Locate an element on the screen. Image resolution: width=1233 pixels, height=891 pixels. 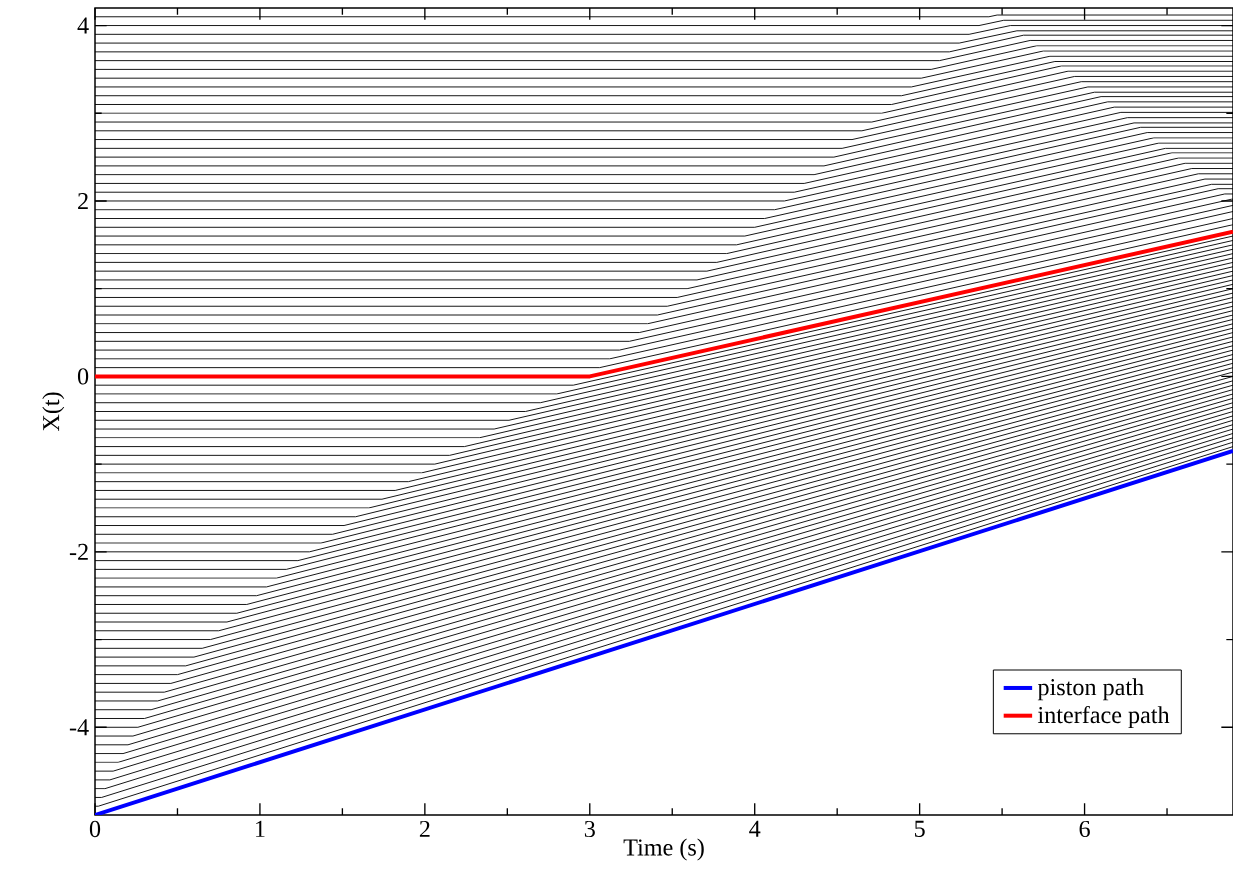
x-tick-label: 3 is located at coordinates (589, 829).